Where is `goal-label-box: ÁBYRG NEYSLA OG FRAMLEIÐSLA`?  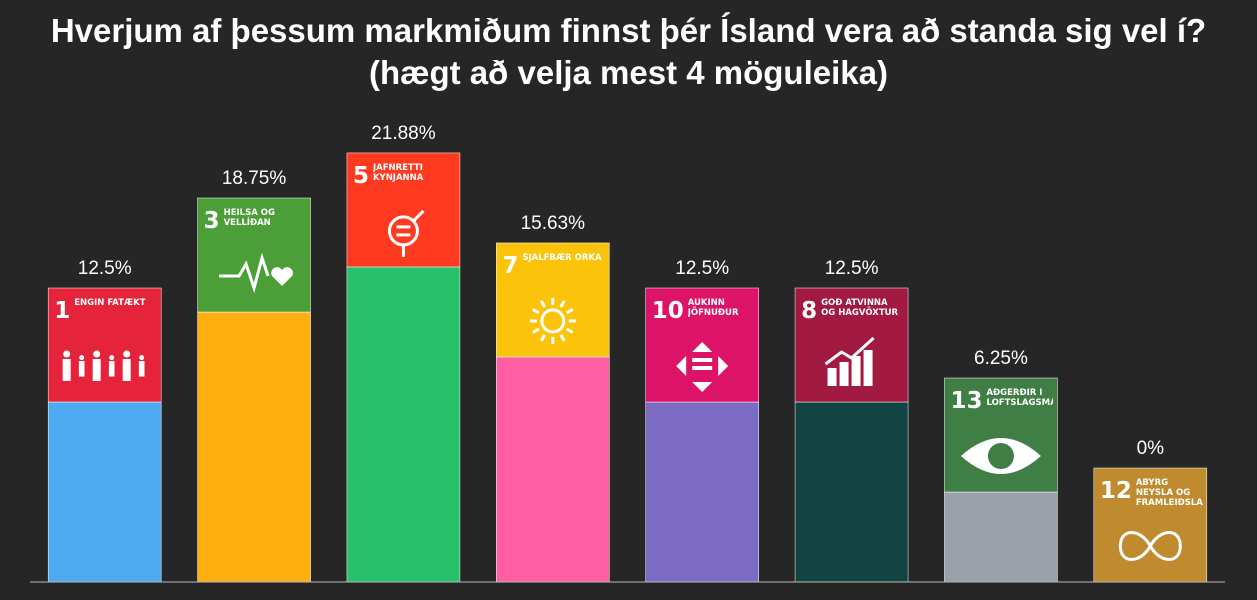
goal-label-box: ÁBYRG NEYSLA OG FRAMLEIÐSLA is located at coordinates (1169, 493).